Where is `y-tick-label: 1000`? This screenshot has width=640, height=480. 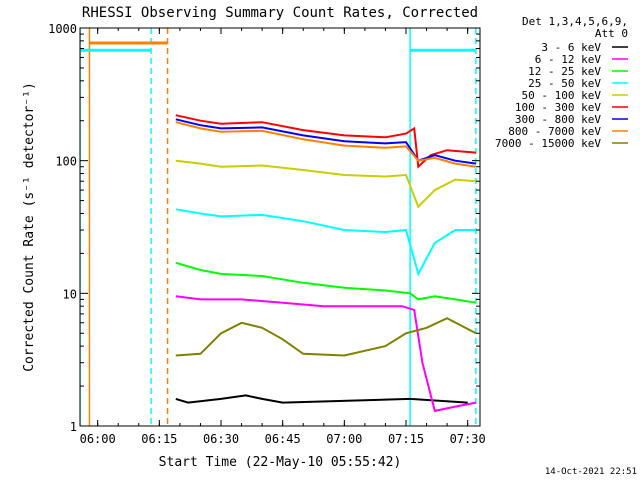
y-tick-label: 1000 is located at coordinates (62, 29).